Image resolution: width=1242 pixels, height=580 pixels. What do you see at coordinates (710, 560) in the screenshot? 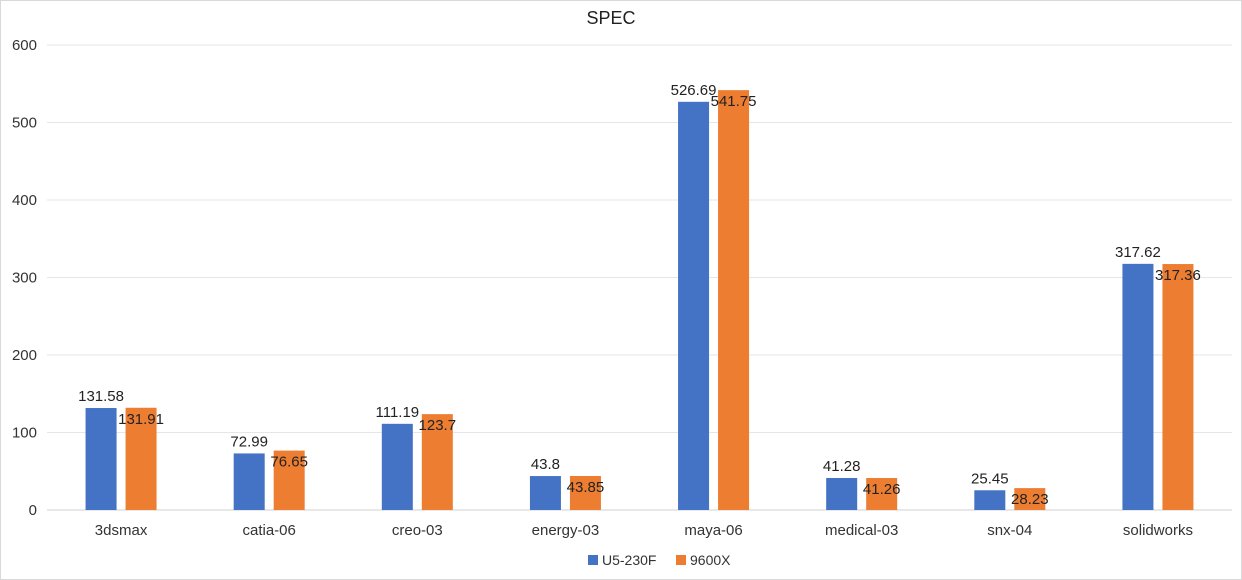
I see `legend-label: 9600X` at bounding box center [710, 560].